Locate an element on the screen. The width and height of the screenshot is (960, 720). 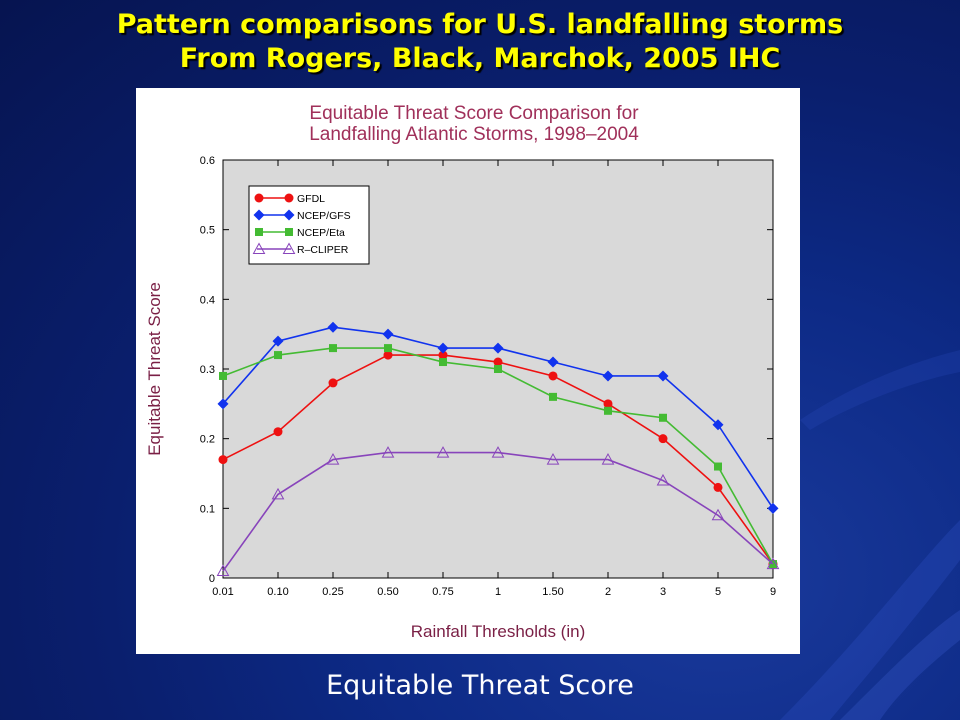
x-tick-label: 1 is located at coordinates (498, 592).